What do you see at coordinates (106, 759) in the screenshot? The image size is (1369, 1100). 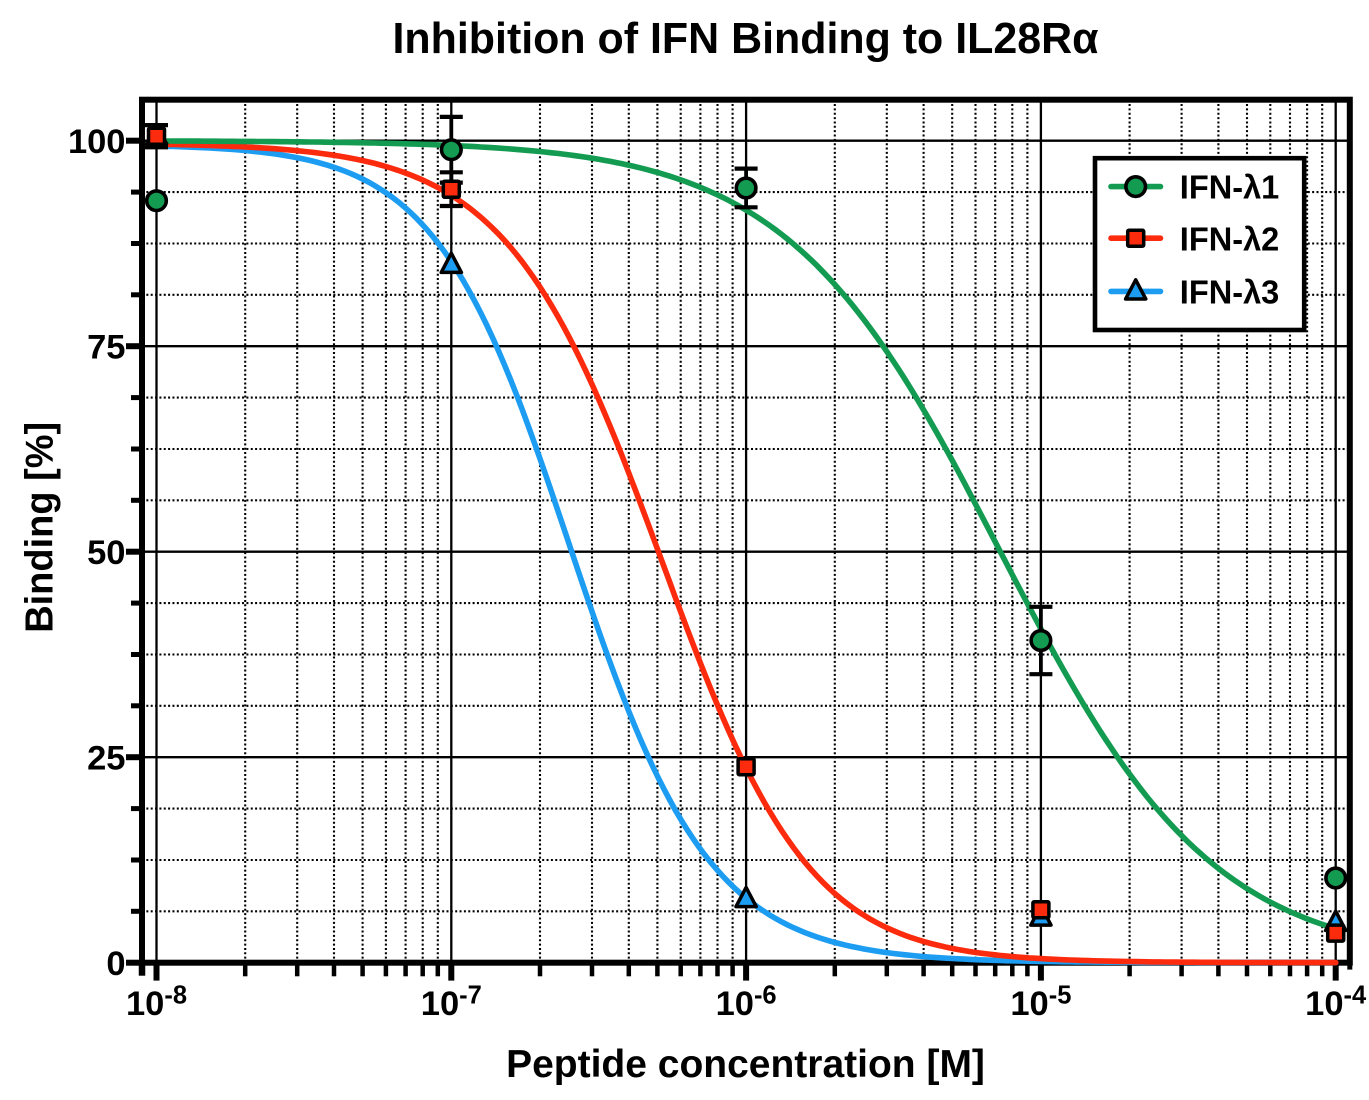 I see `svg-text: 25` at bounding box center [106, 759].